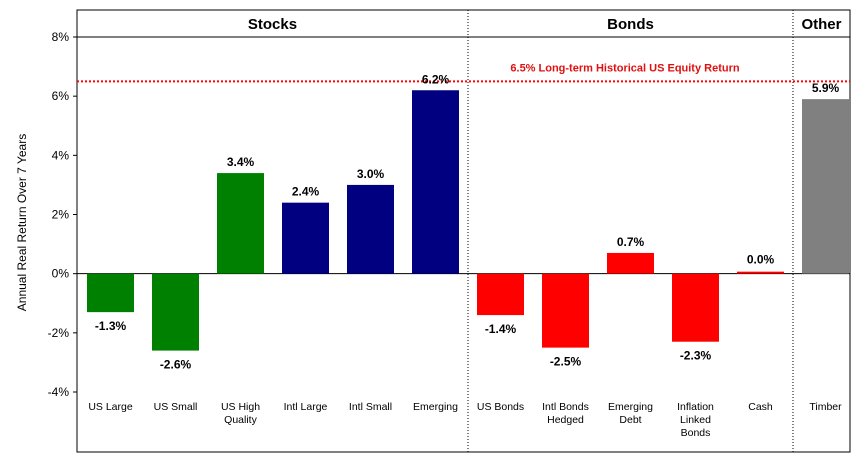 The width and height of the screenshot is (867, 463). I want to click on y-tick-label: -2%, so click(59, 333).